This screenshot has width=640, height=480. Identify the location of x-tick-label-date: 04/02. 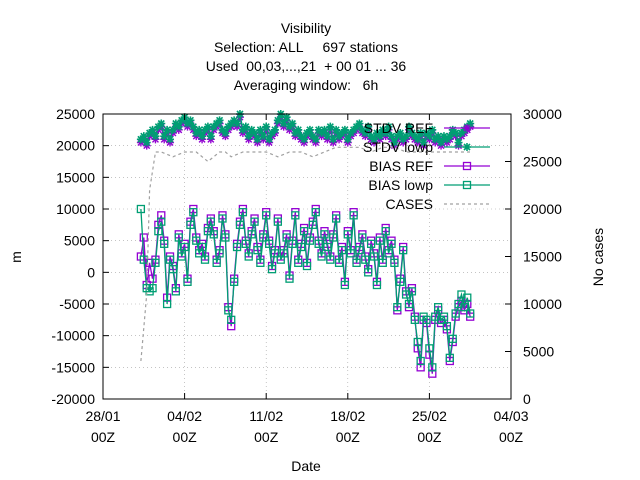
(184, 416).